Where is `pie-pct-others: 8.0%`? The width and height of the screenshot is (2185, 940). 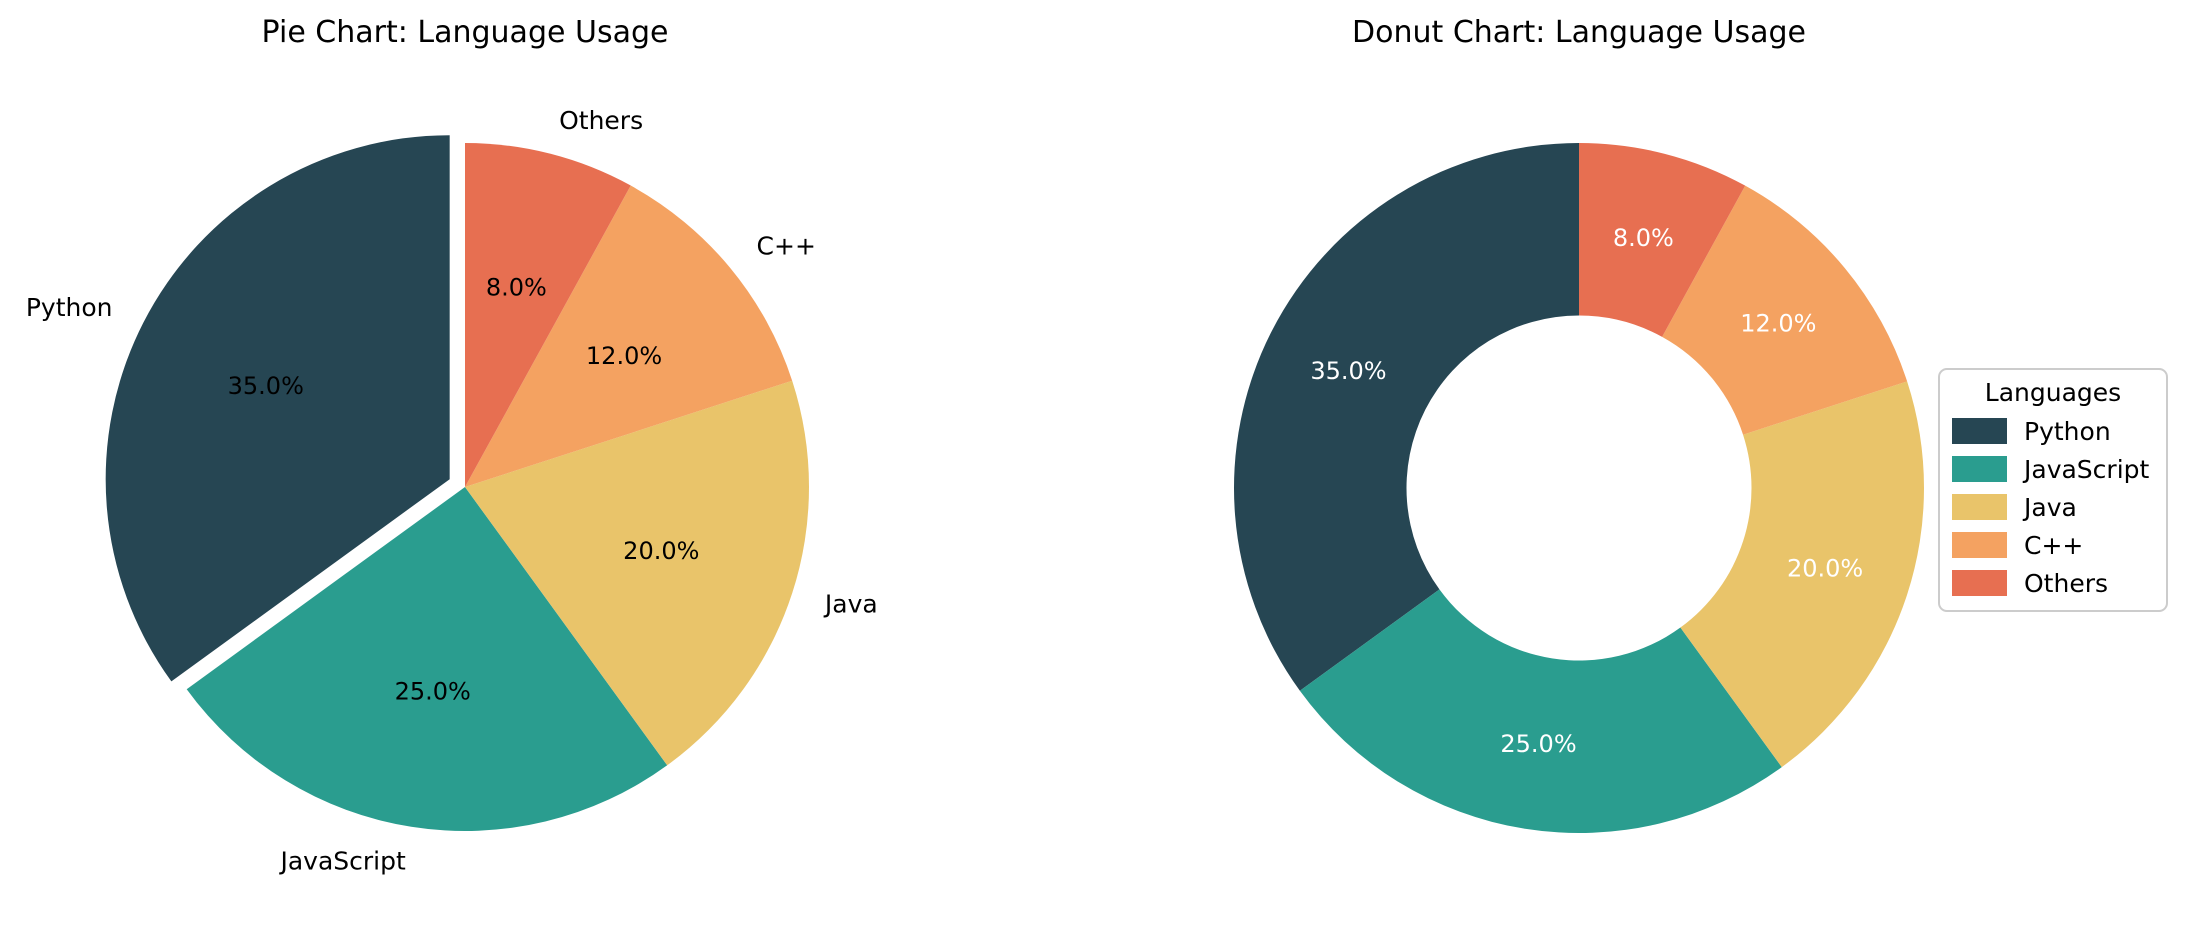
pie-pct-others: 8.0% is located at coordinates (516, 287).